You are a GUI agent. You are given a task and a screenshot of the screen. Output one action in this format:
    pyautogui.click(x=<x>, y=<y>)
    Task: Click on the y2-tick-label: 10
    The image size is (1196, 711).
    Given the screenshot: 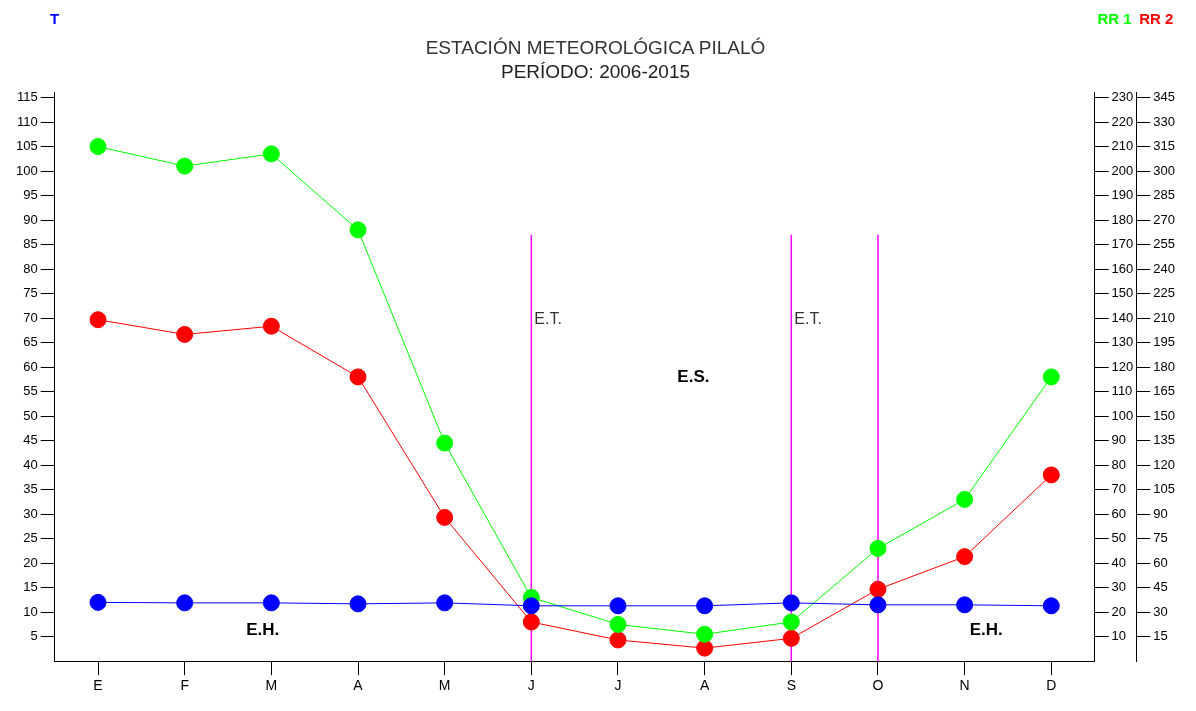 What is the action you would take?
    pyautogui.click(x=1119, y=636)
    